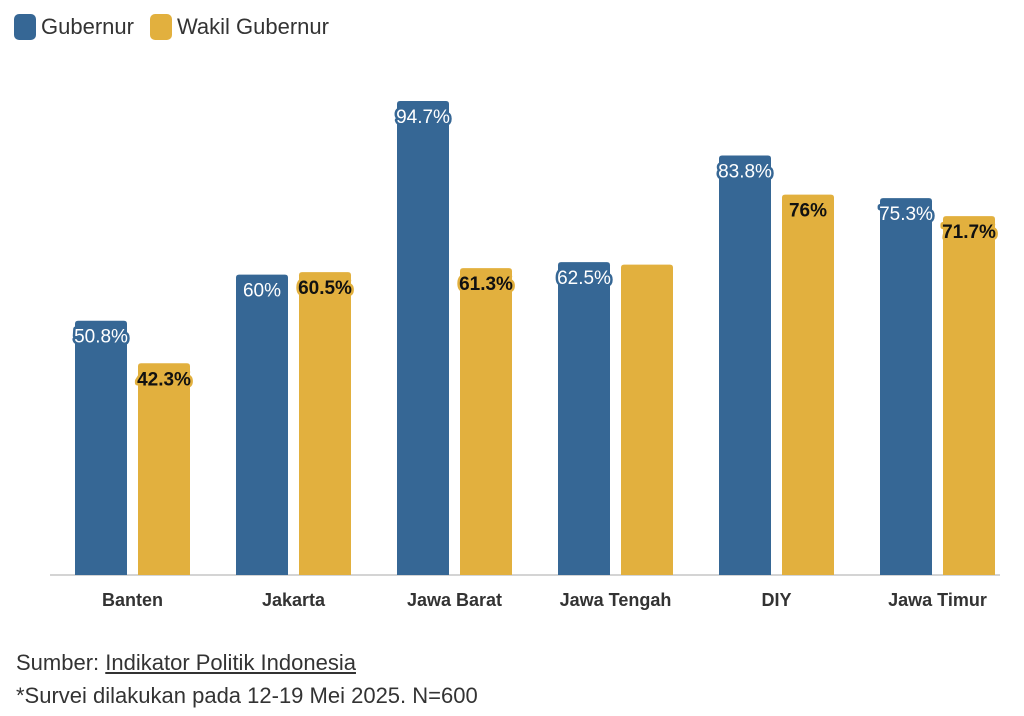  I want to click on bar-gubernur-jawa-barat, so click(423, 338).